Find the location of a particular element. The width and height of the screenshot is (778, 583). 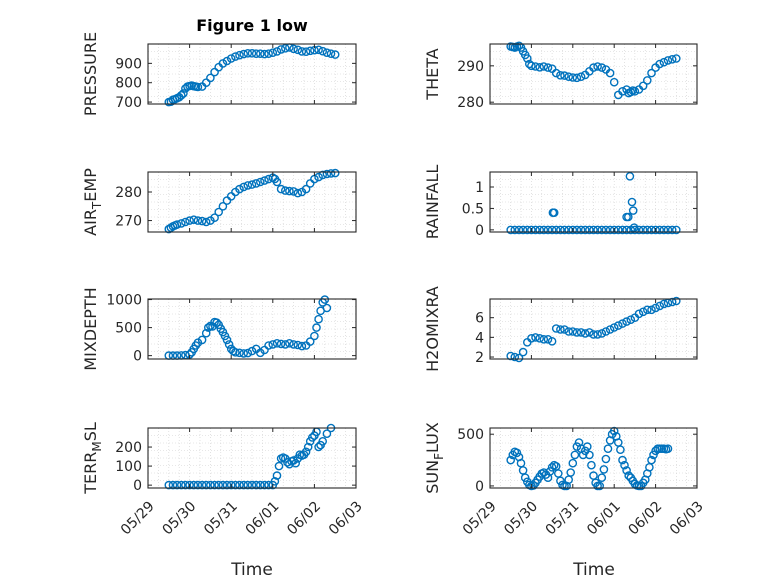

x-tick-label: 06/03 is located at coordinates (346, 518).